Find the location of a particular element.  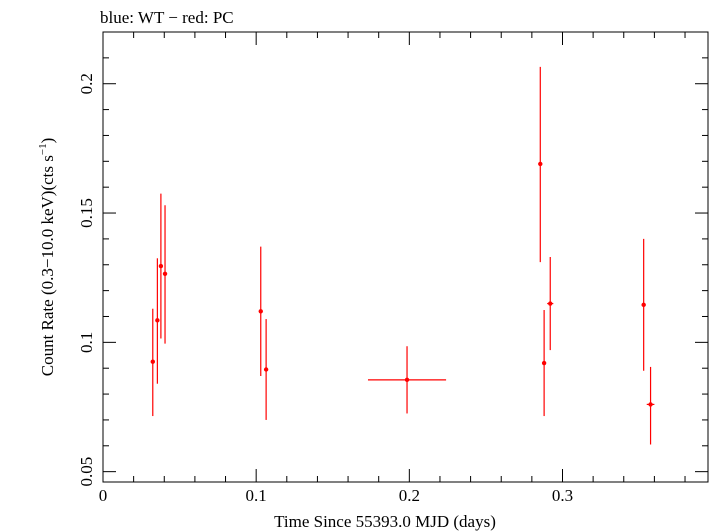

x-axis-label: Time Since 55393.0 MJD (days) is located at coordinates (385, 521).